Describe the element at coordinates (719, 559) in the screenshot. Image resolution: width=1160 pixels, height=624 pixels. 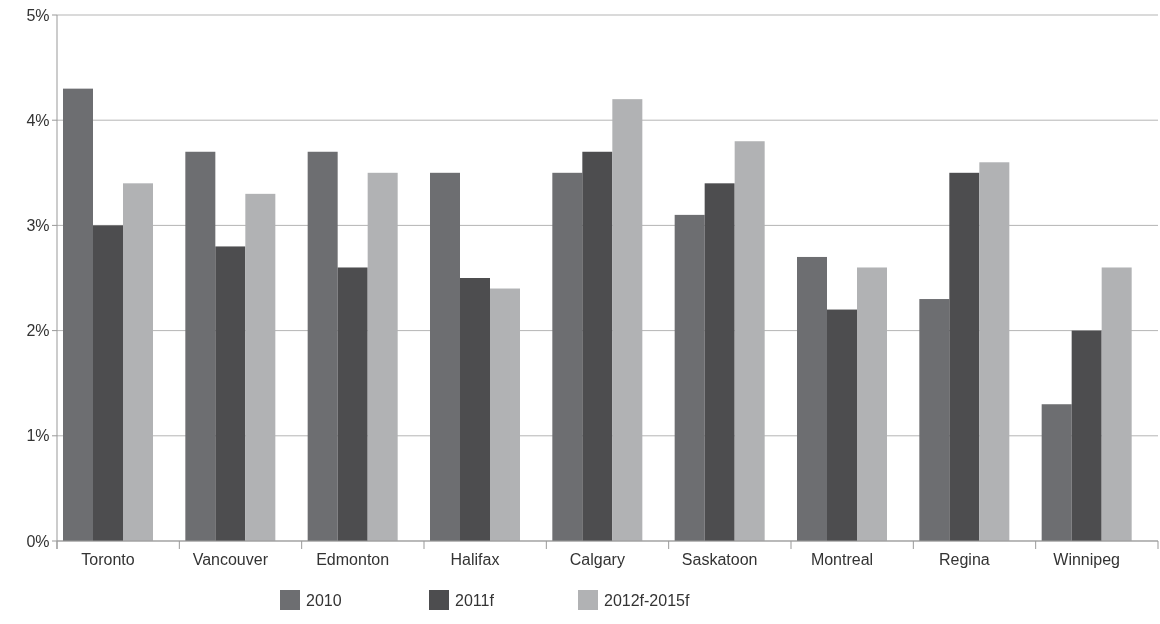
I see `x-tick-label: Saskatoon` at that location.